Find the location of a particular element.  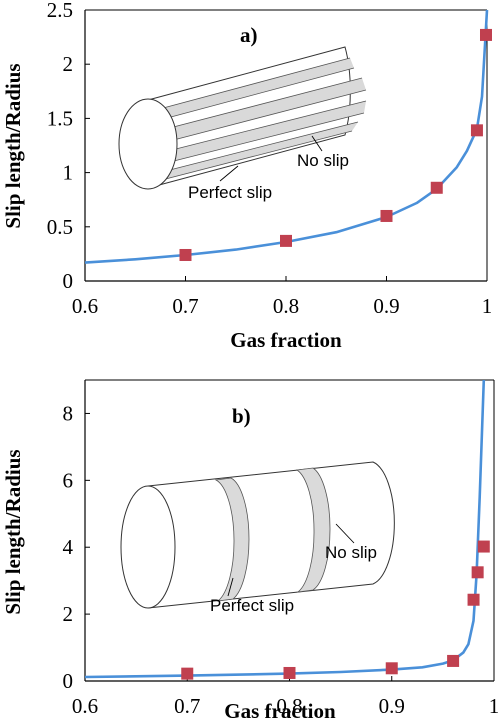

panel-b-marker-layer is located at coordinates (335, 610).